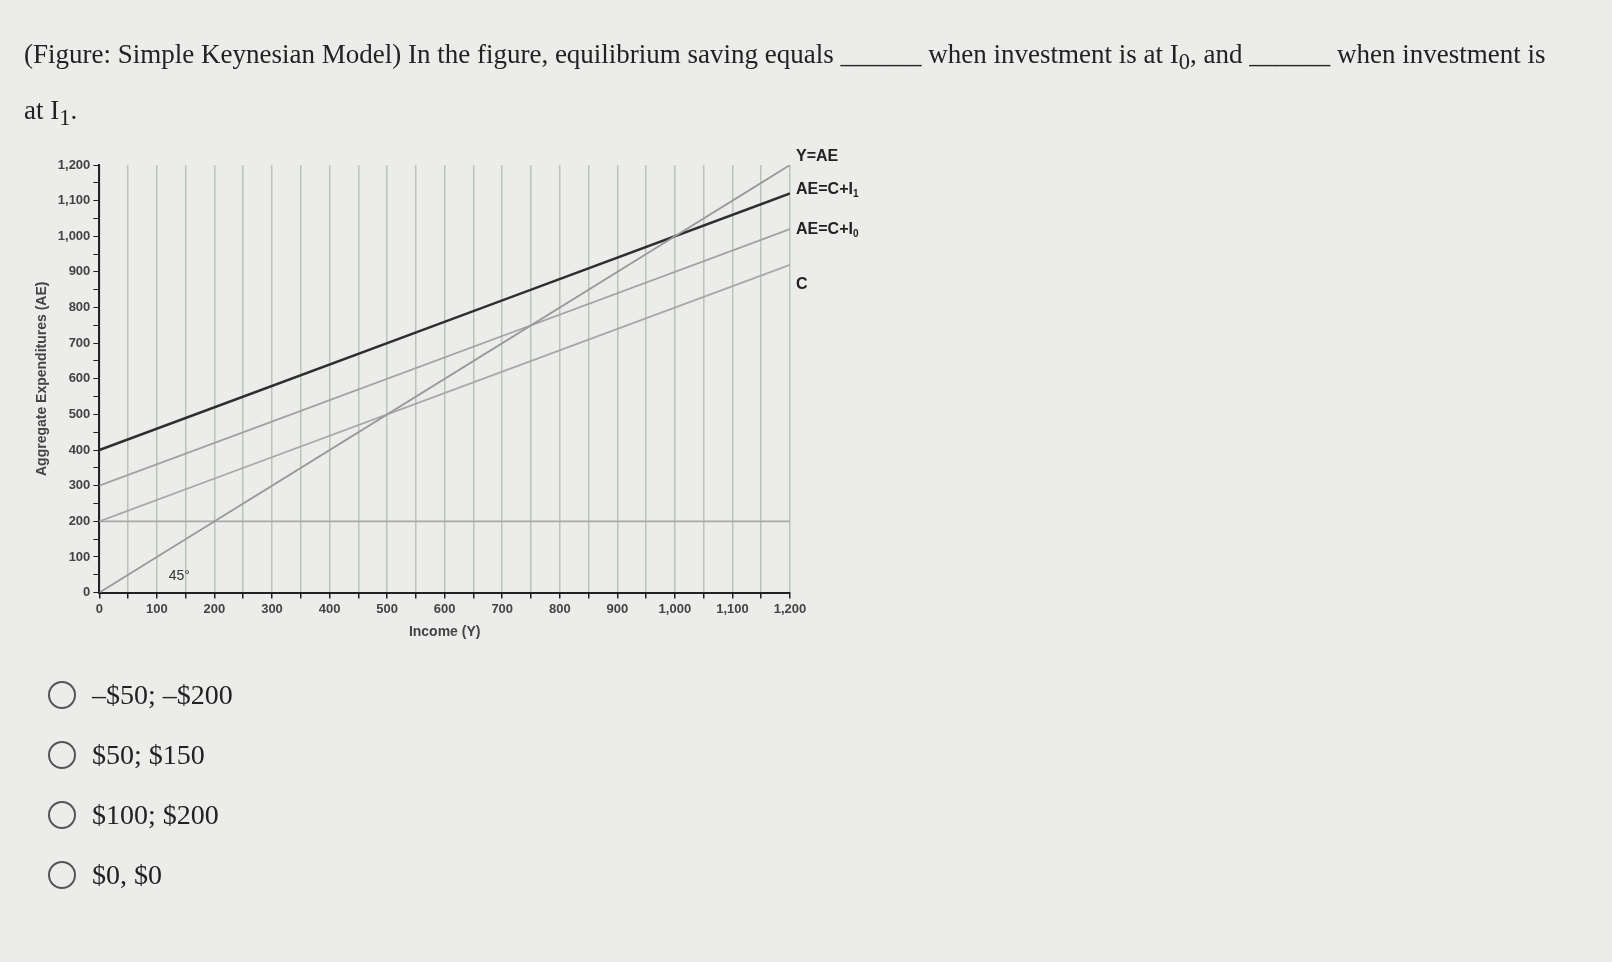  I want to click on y-tick-label: 0, so click(87, 592).